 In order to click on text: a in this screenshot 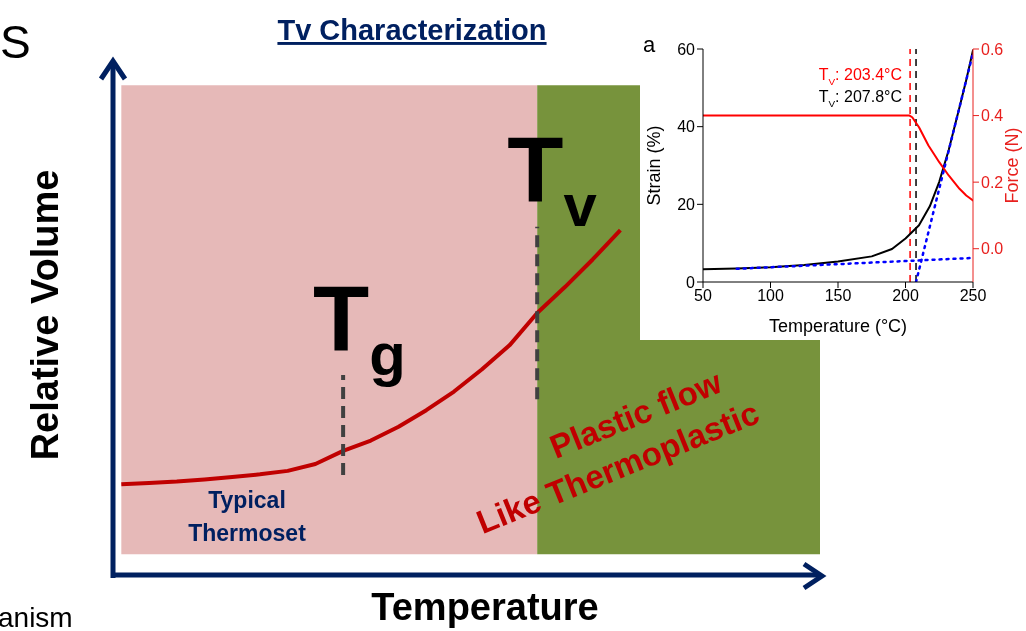, I will do `click(649, 44)`.